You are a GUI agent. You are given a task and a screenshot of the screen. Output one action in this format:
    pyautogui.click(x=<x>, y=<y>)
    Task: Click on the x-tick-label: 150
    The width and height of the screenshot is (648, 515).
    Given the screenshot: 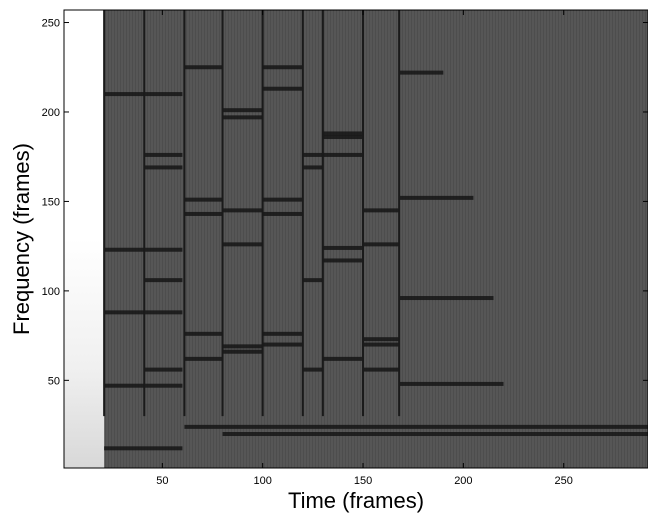 What is the action you would take?
    pyautogui.click(x=363, y=481)
    